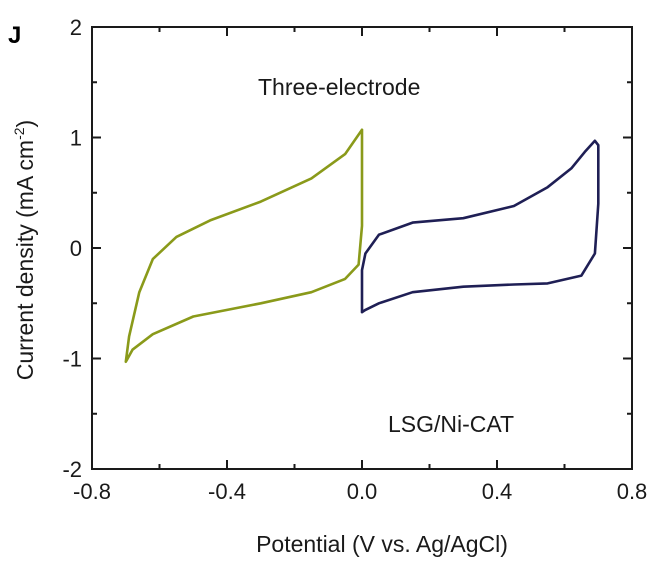  What do you see at coordinates (92, 491) in the screenshot?
I see `x-tick-label: -0.8` at bounding box center [92, 491].